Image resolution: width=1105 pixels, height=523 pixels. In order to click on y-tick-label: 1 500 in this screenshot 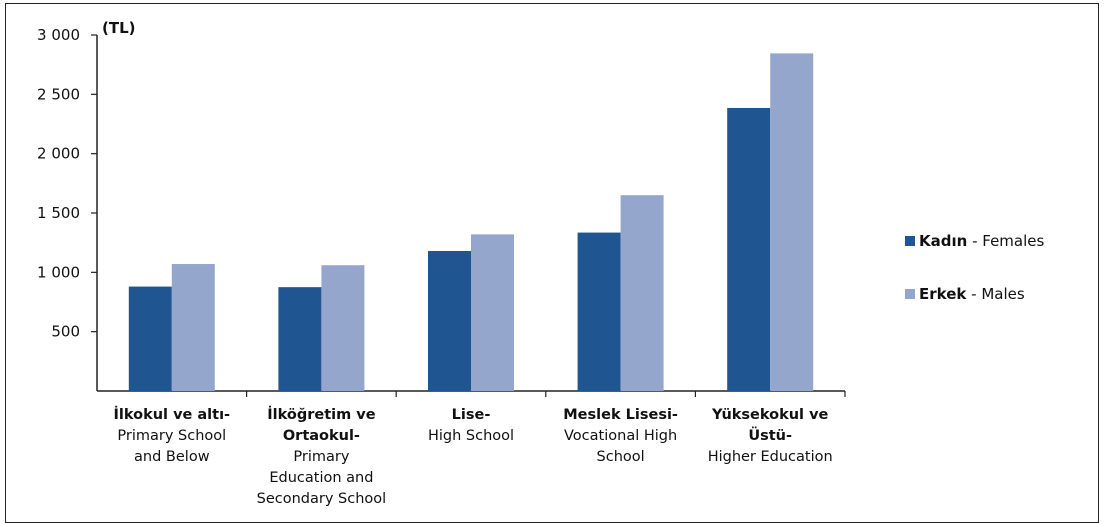, I will do `click(58, 213)`.